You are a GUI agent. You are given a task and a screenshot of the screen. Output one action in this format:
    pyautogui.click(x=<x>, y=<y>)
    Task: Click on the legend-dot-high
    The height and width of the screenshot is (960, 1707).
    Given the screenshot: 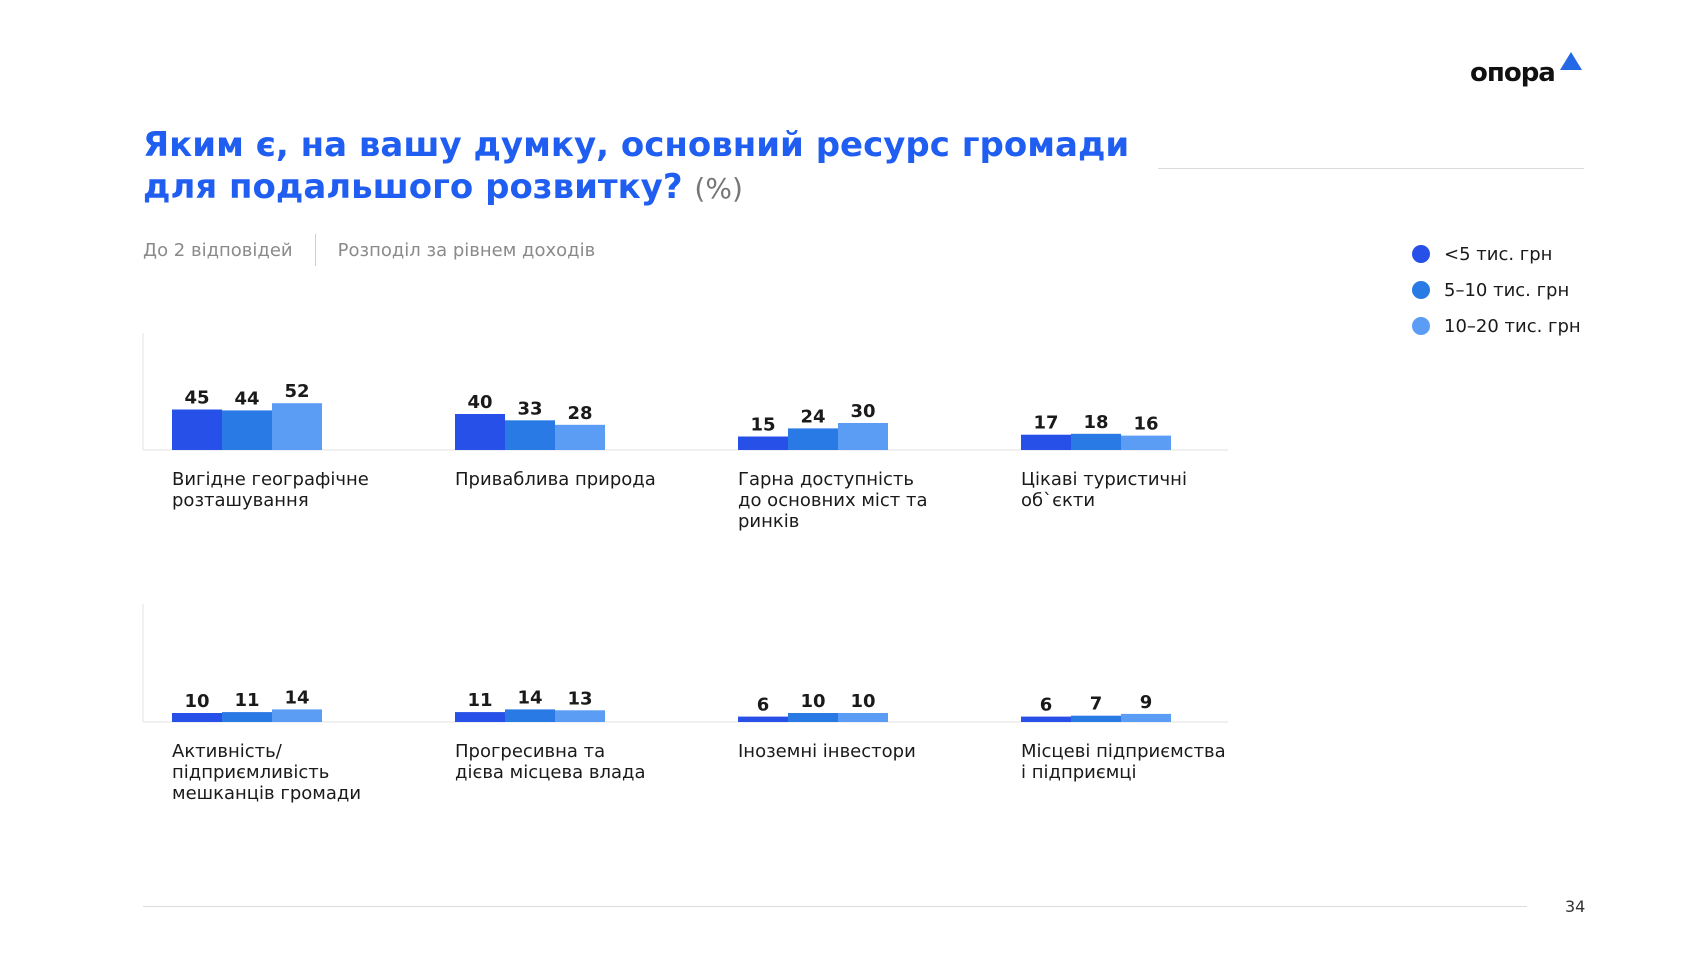 What is the action you would take?
    pyautogui.click(x=1421, y=326)
    